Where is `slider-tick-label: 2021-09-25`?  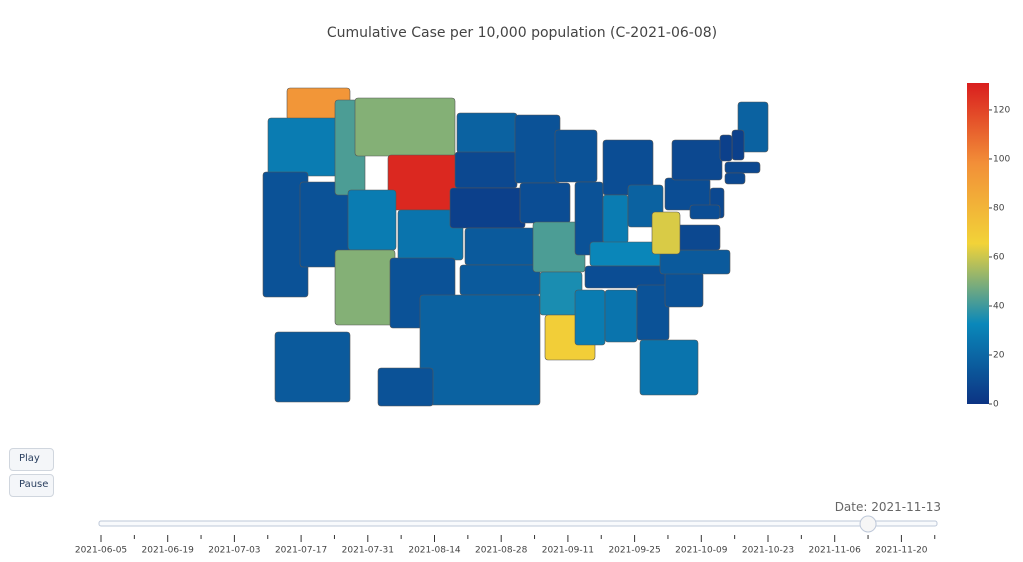 slider-tick-label: 2021-09-25 is located at coordinates (634, 551).